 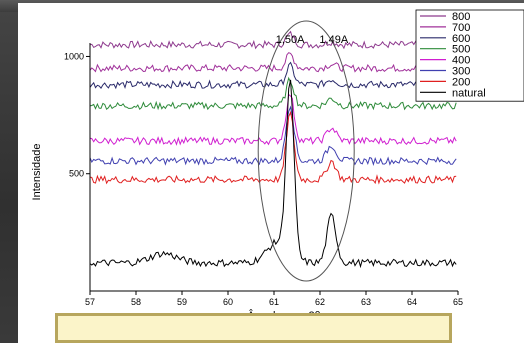 I want to click on x-tick-label: 59, so click(x=182, y=302).